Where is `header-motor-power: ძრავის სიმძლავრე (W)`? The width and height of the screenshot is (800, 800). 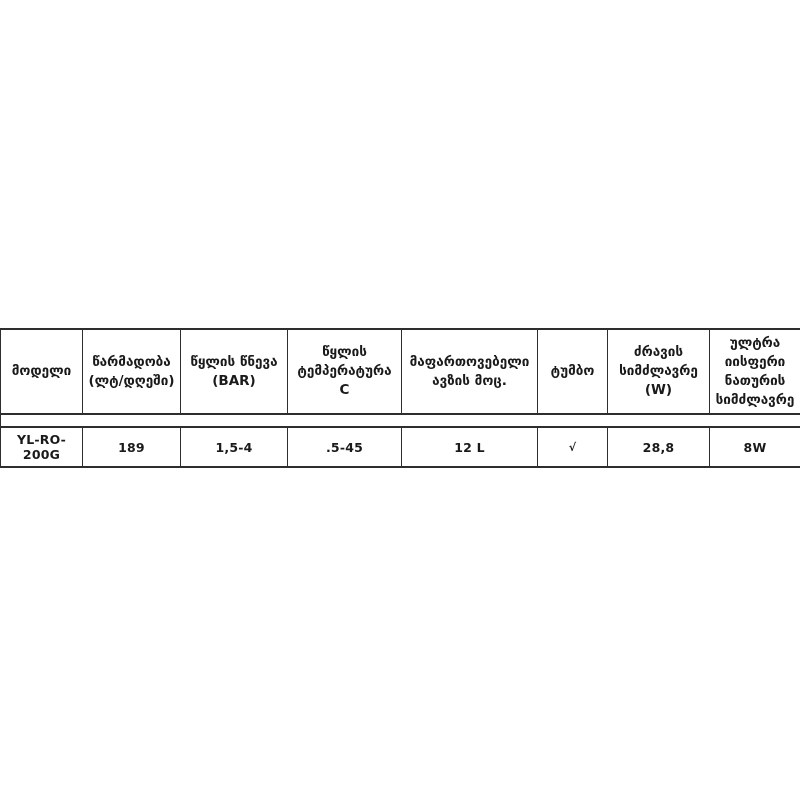
header-motor-power: ძრავის სიმძლავრე (W) is located at coordinates (658, 371).